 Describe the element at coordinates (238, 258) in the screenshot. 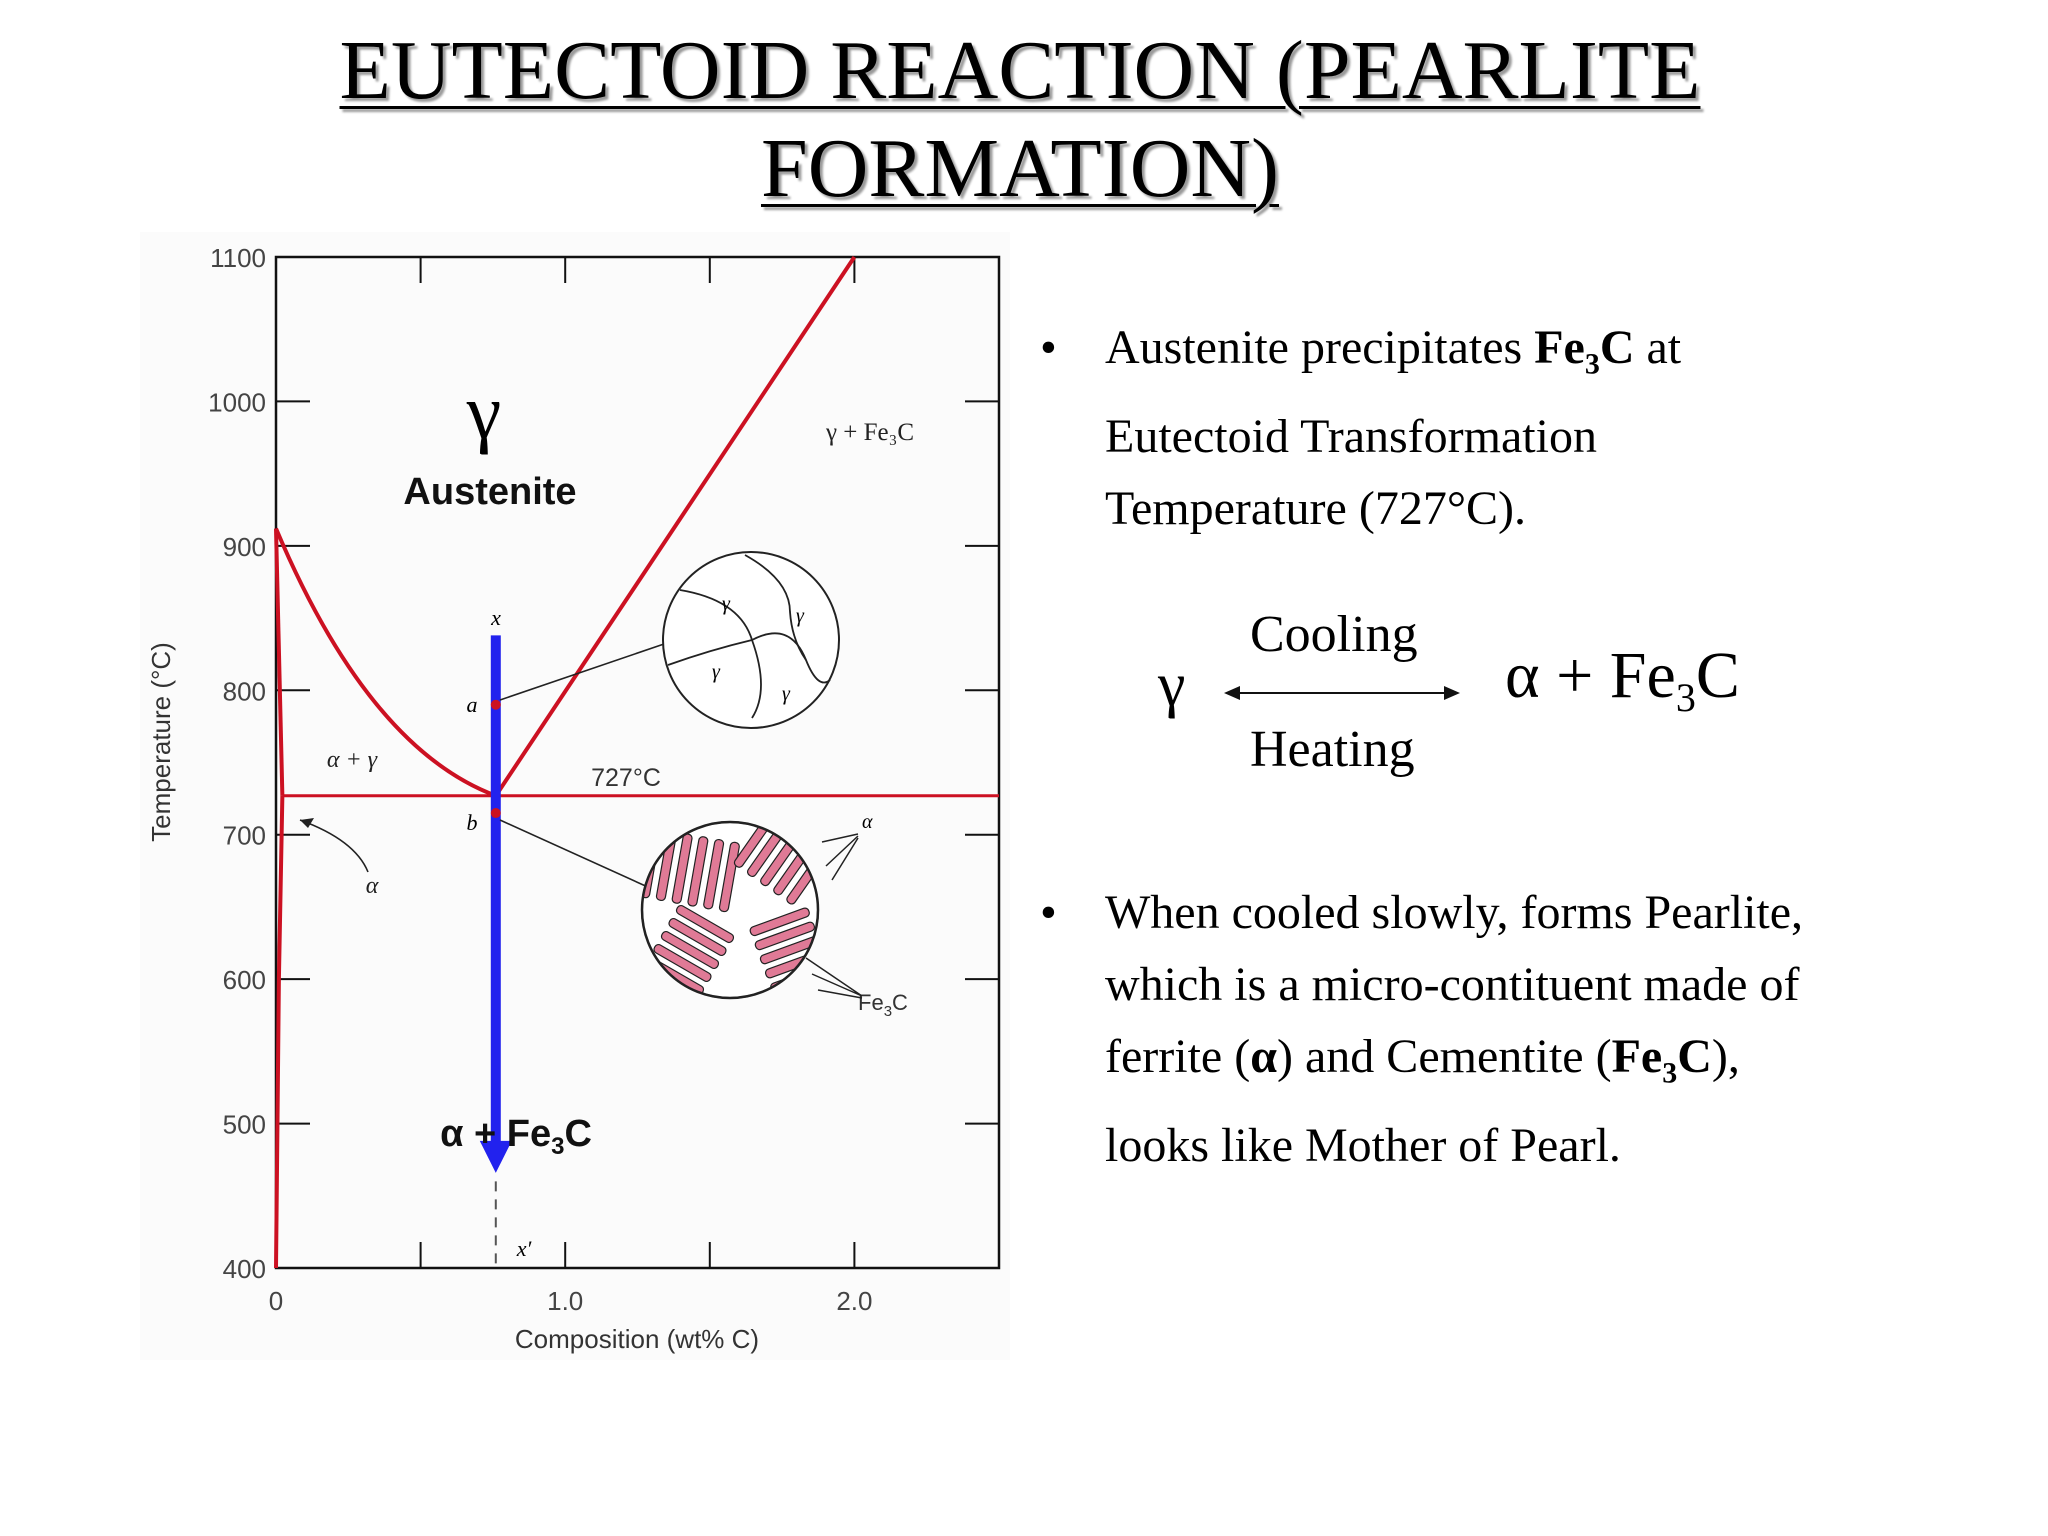

I see `y-tick-label: 1100` at that location.